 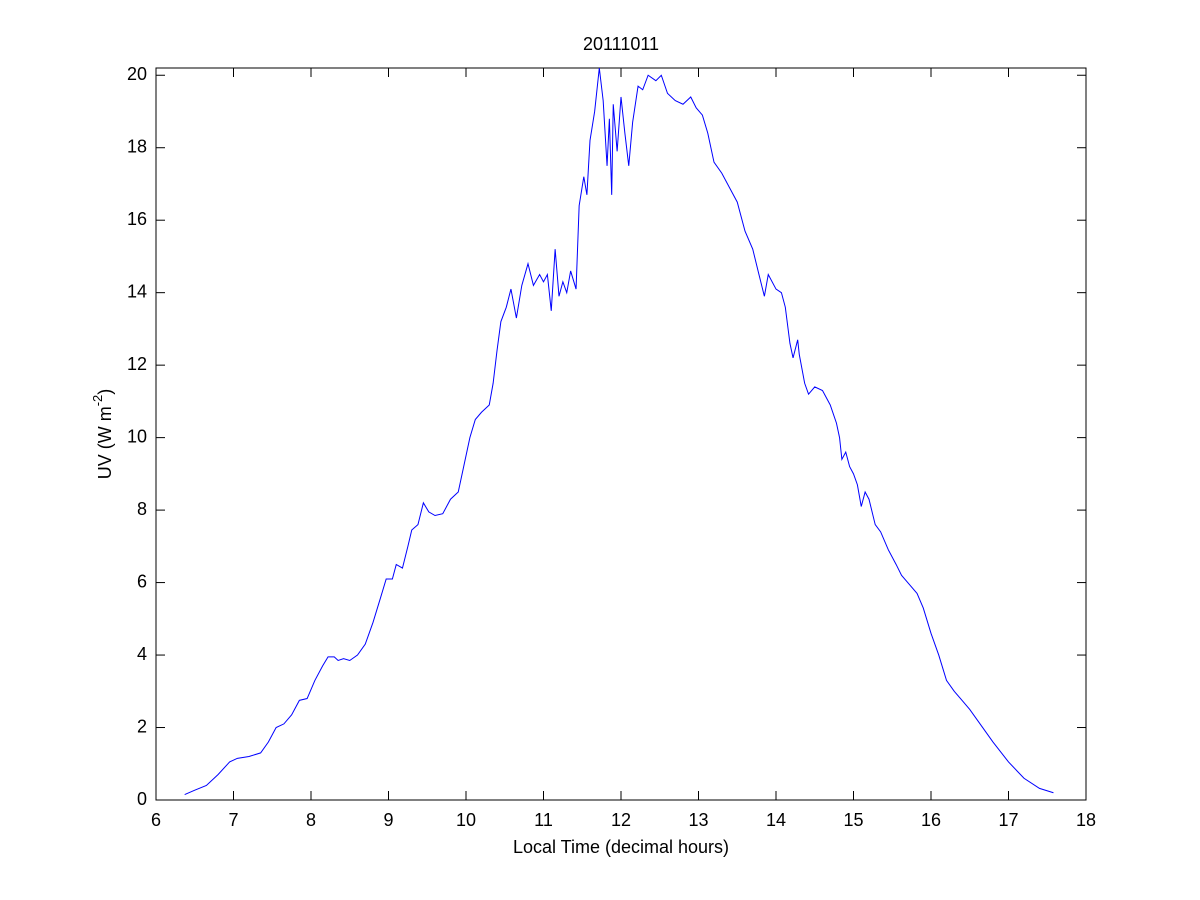 I want to click on y-tick-label: 6, so click(x=142, y=581).